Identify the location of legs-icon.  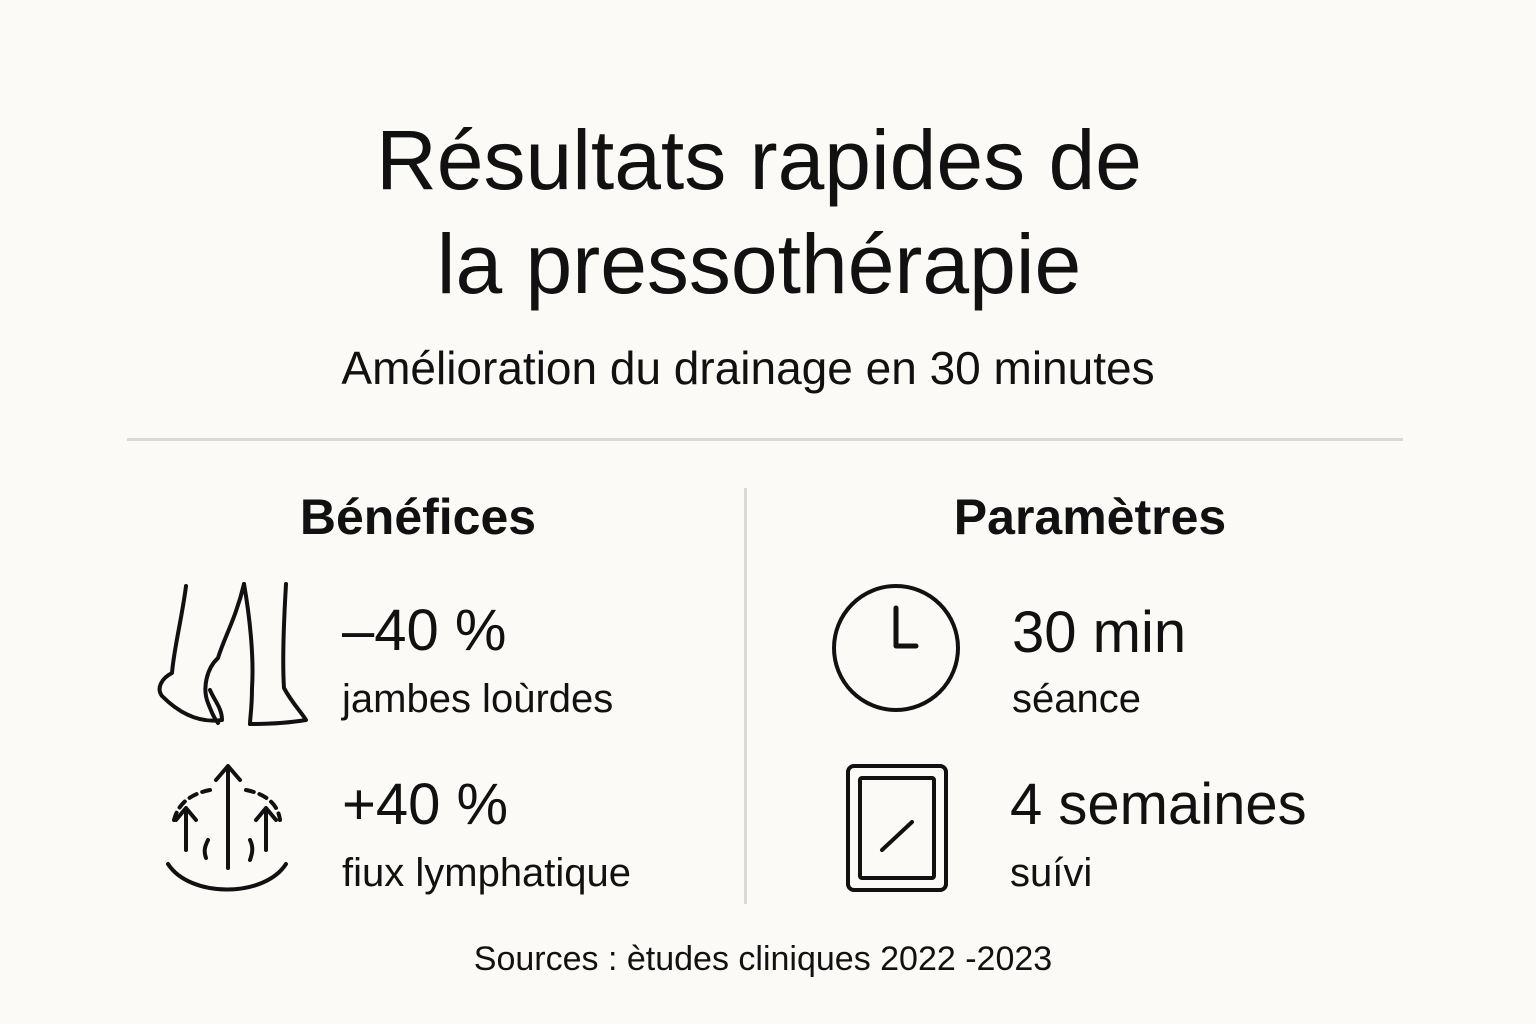
(232, 654).